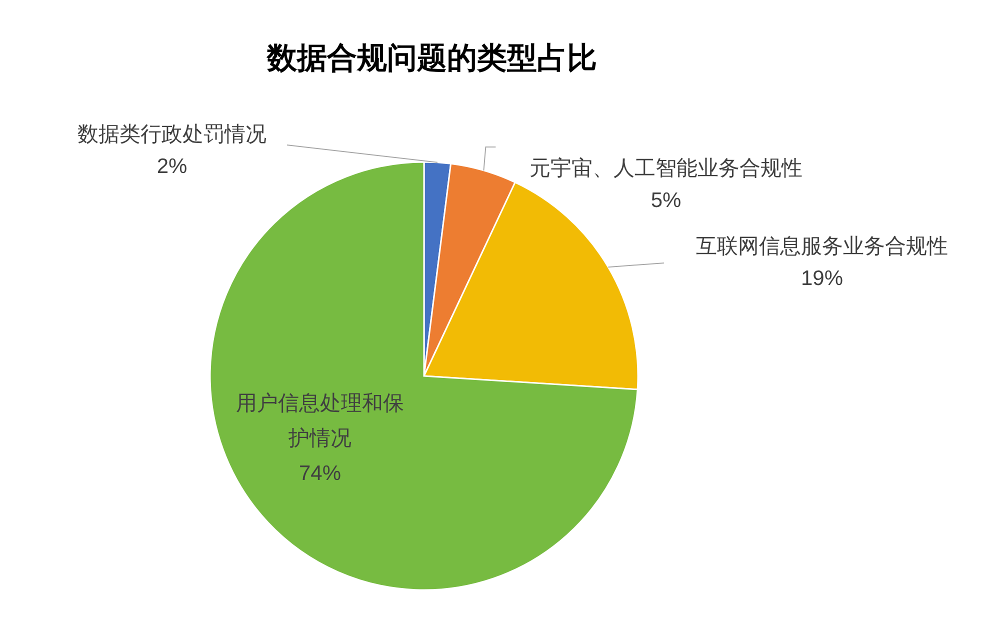  I want to click on slice-label: 元宇宙、人工智能业务合规性, so click(666, 168).